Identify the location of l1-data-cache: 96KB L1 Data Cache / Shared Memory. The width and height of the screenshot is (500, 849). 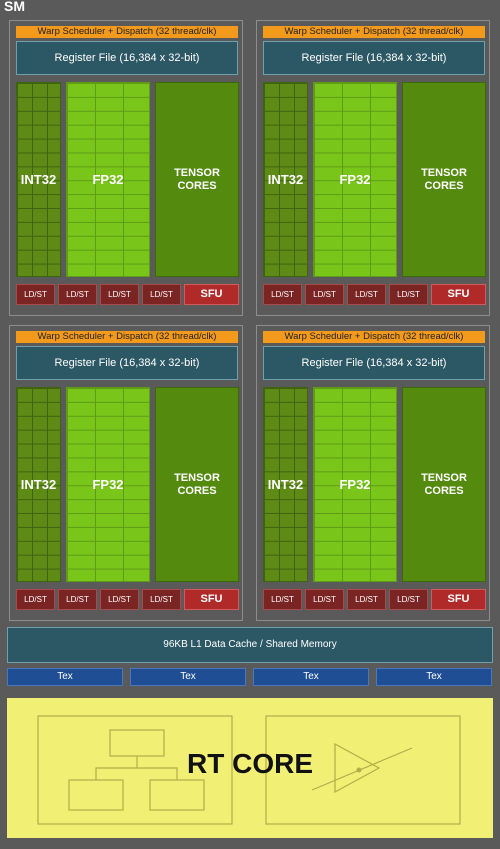
(250, 645).